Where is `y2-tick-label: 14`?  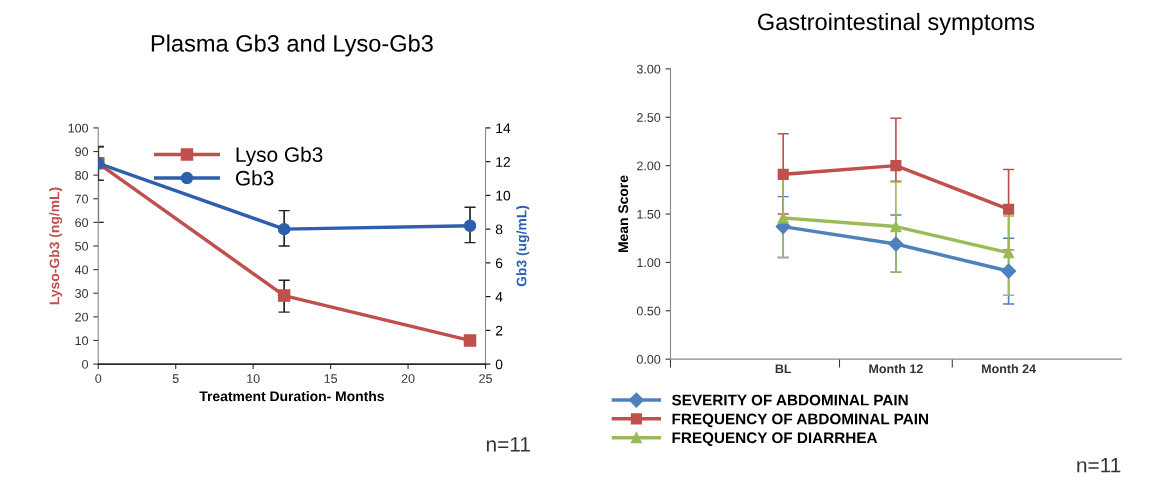
y2-tick-label: 14 is located at coordinates (503, 128).